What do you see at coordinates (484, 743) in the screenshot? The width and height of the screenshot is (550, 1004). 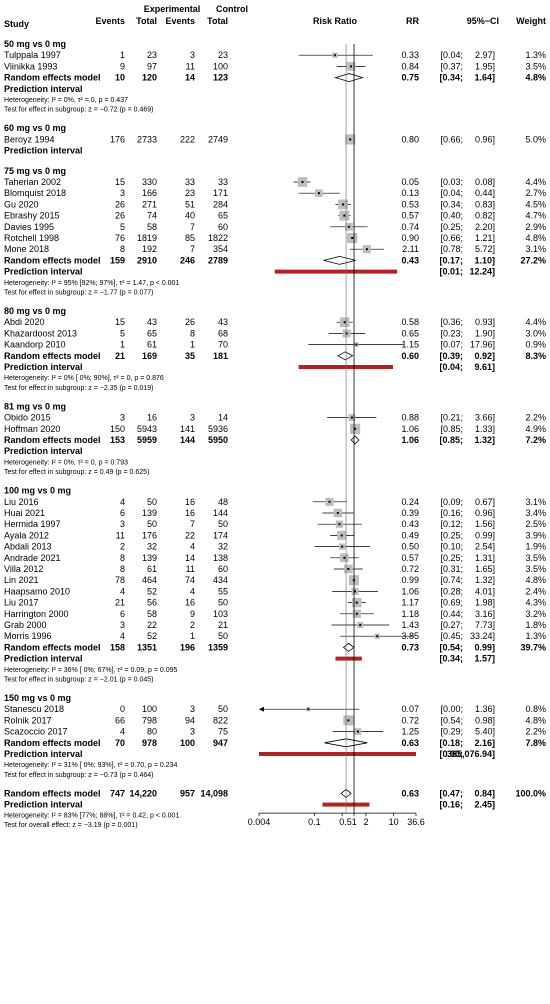 I see `group-6-model-ci-upper: 2.16]` at bounding box center [484, 743].